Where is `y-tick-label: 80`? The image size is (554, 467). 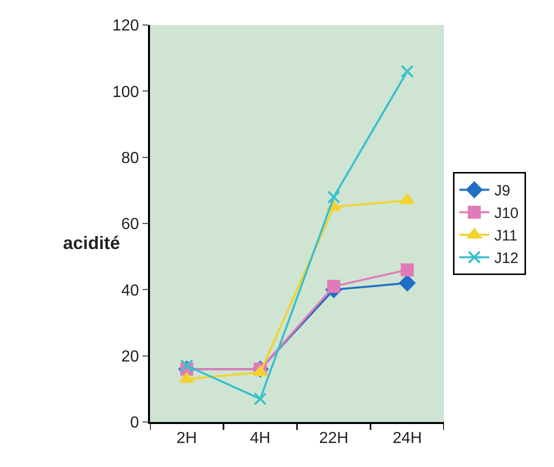 y-tick-label: 80 is located at coordinates (130, 158).